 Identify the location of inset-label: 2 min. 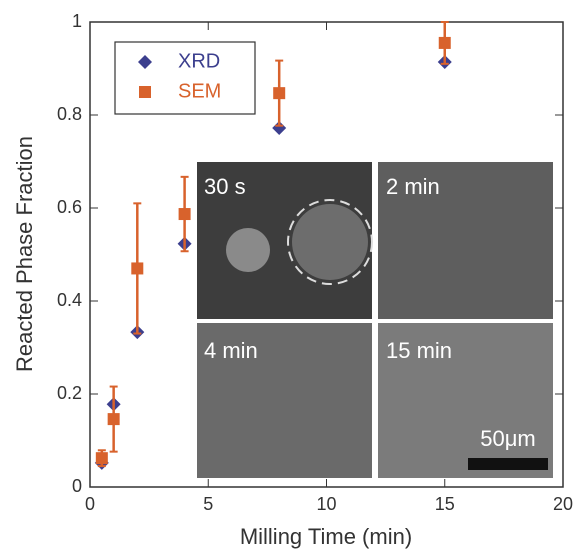
(413, 186).